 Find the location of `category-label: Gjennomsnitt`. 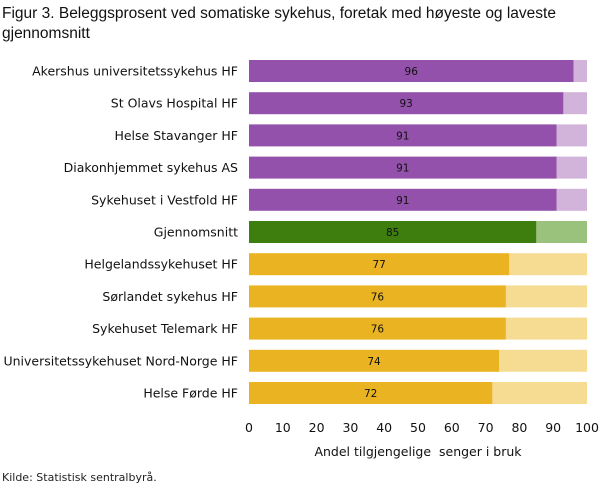

category-label: Gjennomsnitt is located at coordinates (196, 232).